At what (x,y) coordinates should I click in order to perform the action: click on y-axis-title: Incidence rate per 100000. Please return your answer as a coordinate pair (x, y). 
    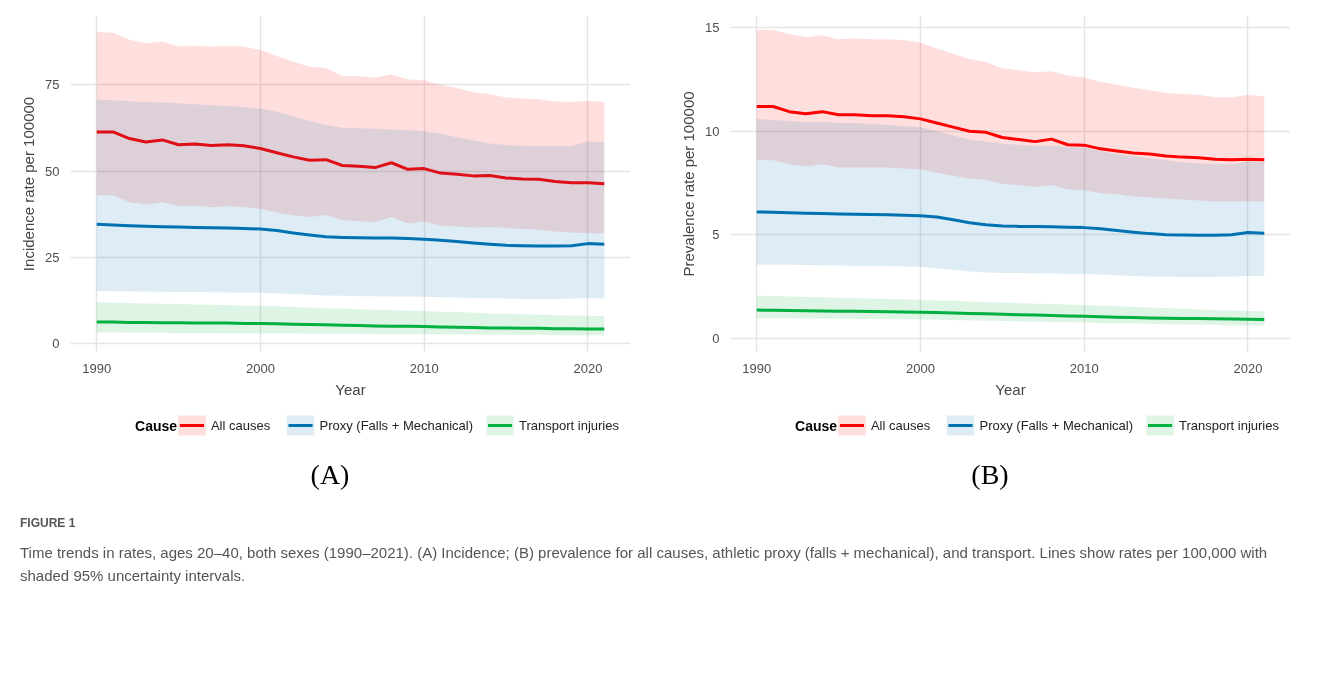
    Looking at the image, I should click on (29, 184).